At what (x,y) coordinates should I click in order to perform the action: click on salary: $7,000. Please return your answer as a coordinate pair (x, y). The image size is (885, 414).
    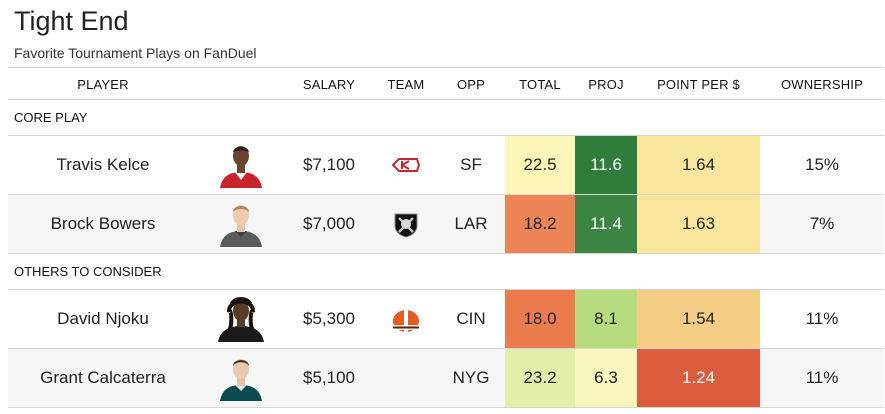
    Looking at the image, I should click on (329, 223).